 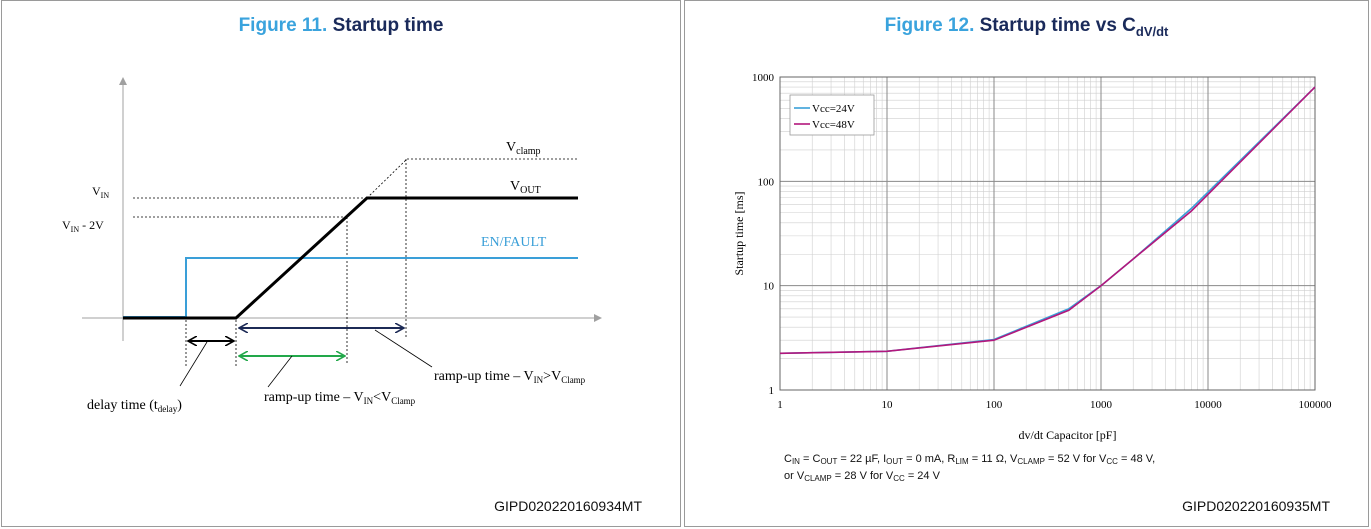 I want to click on y-tick-label: 1000, so click(x=763, y=78).